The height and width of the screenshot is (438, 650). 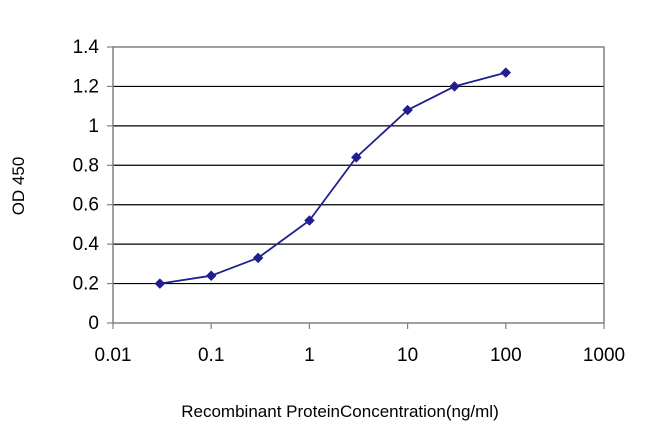 What do you see at coordinates (309, 355) in the screenshot?
I see `x-tick-label-2: 1` at bounding box center [309, 355].